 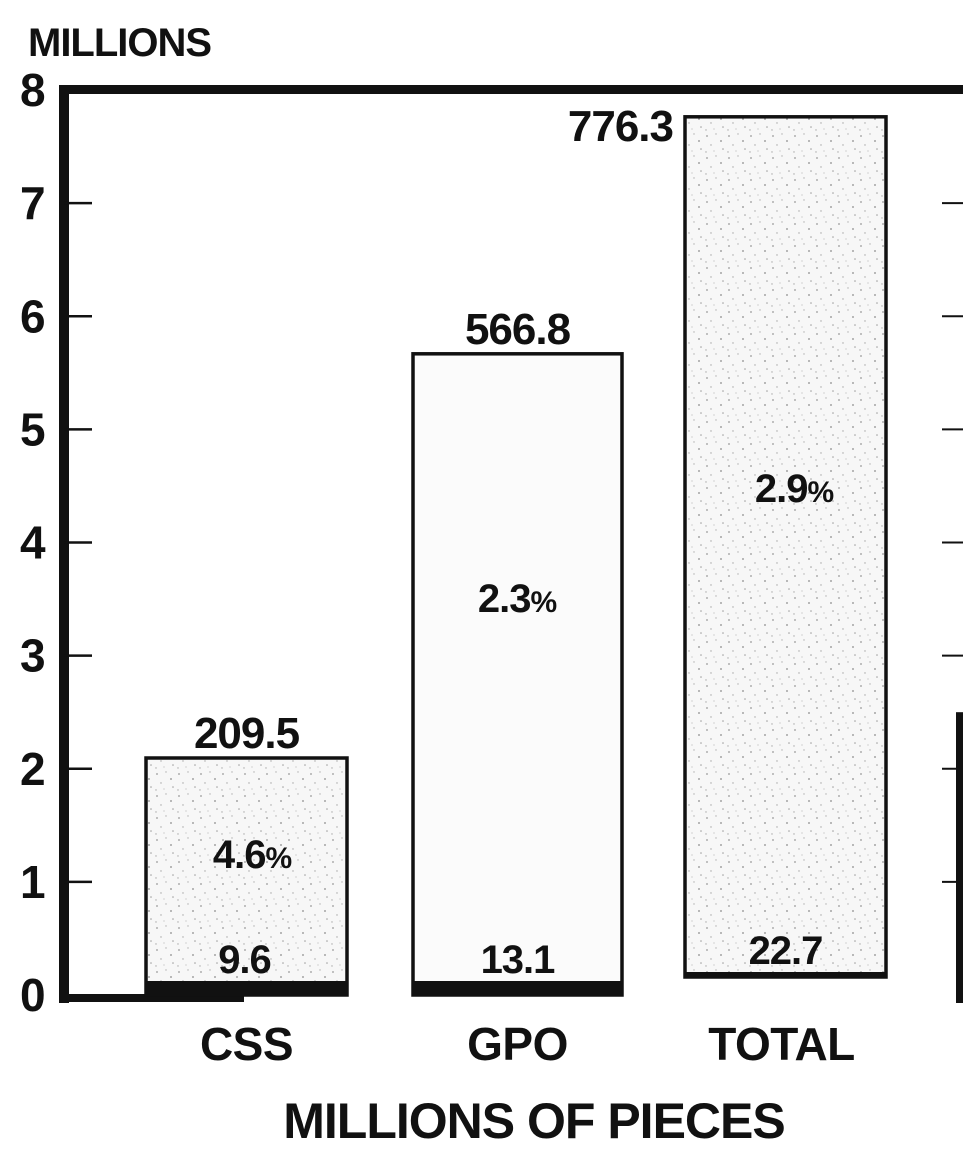 What do you see at coordinates (533, 1121) in the screenshot?
I see `x-axis-title: MILLIONS OF PIECES` at bounding box center [533, 1121].